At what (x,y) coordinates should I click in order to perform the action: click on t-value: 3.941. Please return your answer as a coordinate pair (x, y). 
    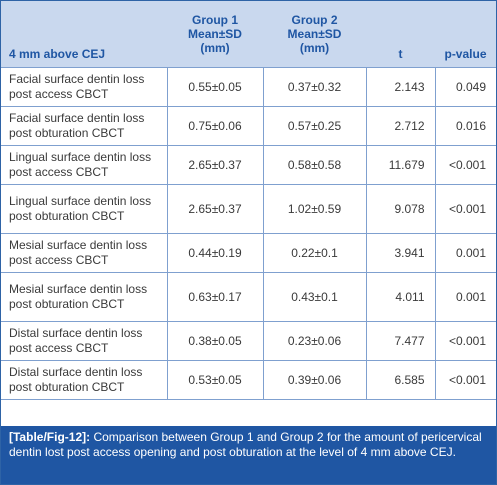
    Looking at the image, I should click on (401, 253).